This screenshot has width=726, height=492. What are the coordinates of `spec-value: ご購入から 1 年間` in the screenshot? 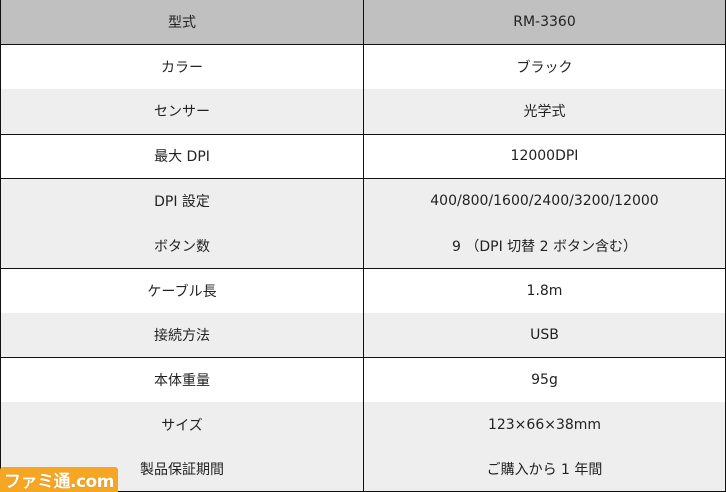 It's located at (544, 469).